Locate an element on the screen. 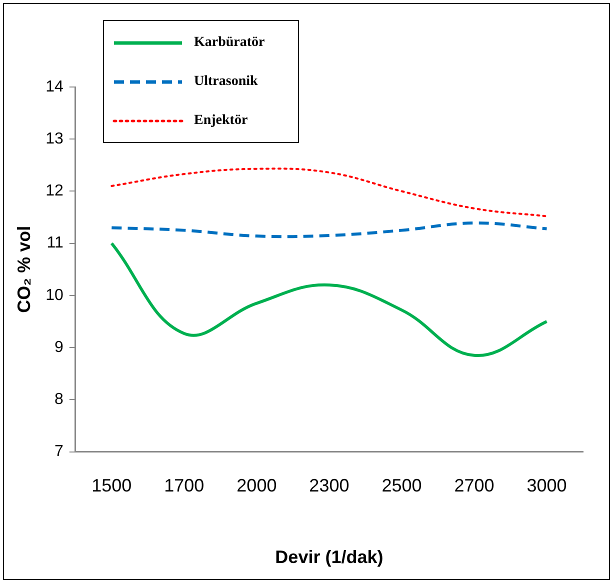 This screenshot has width=614, height=583. y-tick-label: 9 is located at coordinates (59, 347).